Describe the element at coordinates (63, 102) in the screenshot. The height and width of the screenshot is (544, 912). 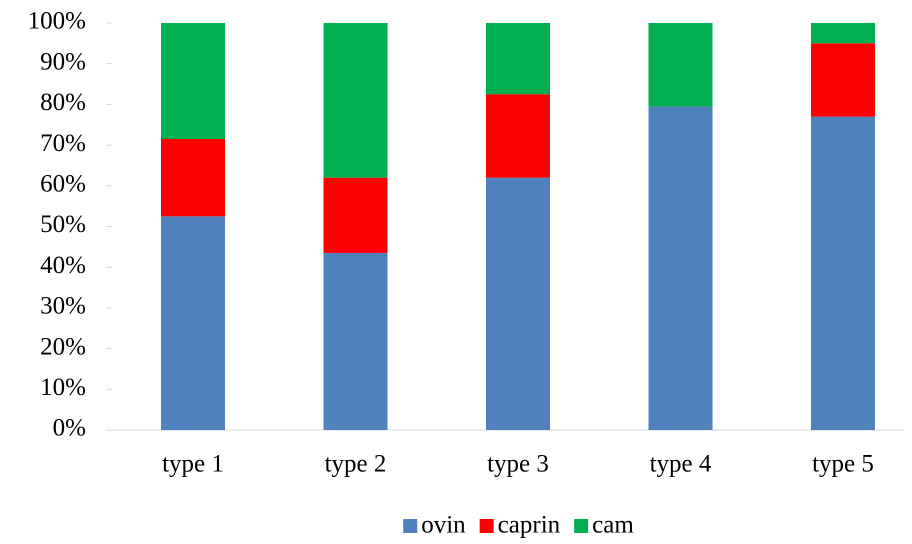
I see `y-tick-label: 80%` at that location.